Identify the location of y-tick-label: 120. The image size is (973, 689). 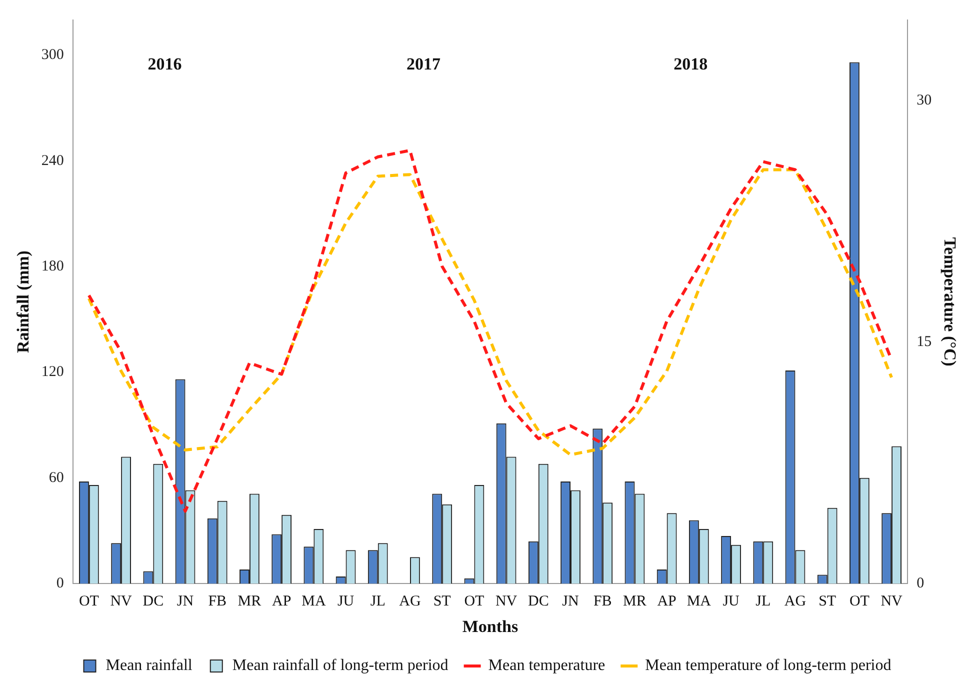
(52, 372).